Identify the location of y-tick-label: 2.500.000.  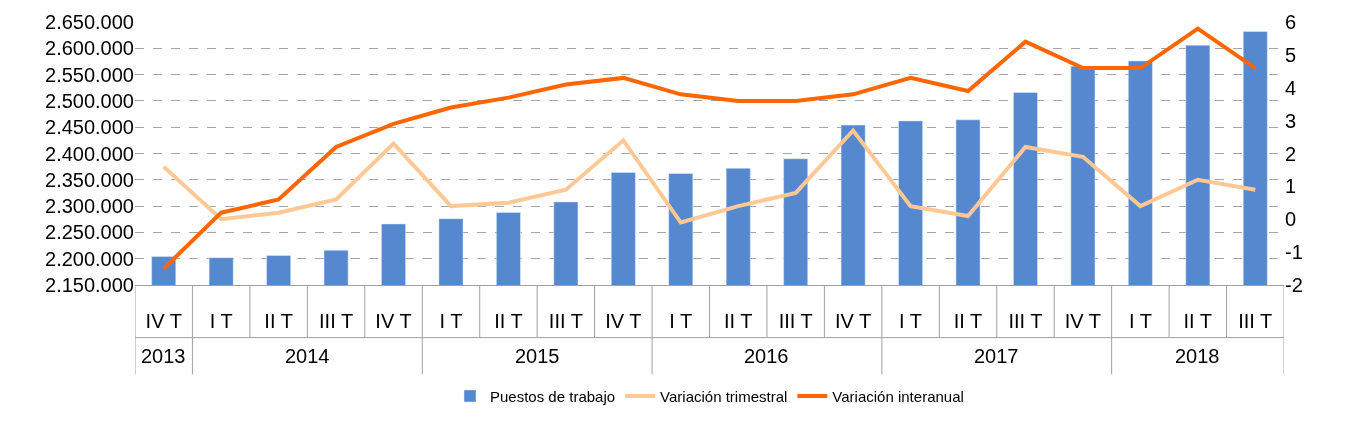
(89, 100).